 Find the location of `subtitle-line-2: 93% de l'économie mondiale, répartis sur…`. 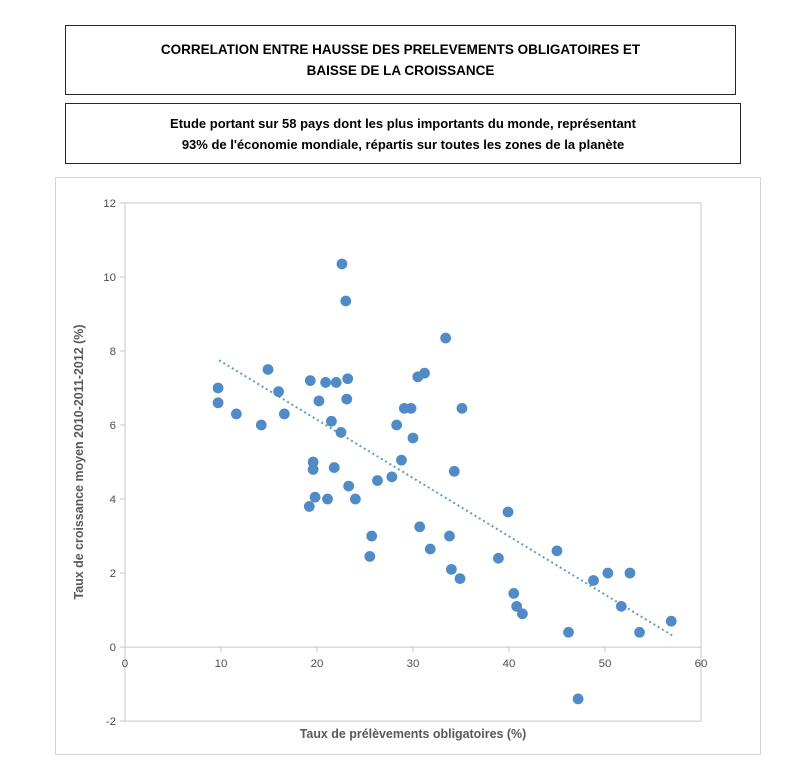

subtitle-line-2: 93% de l'économie mondiale, répartis sur… is located at coordinates (403, 144).